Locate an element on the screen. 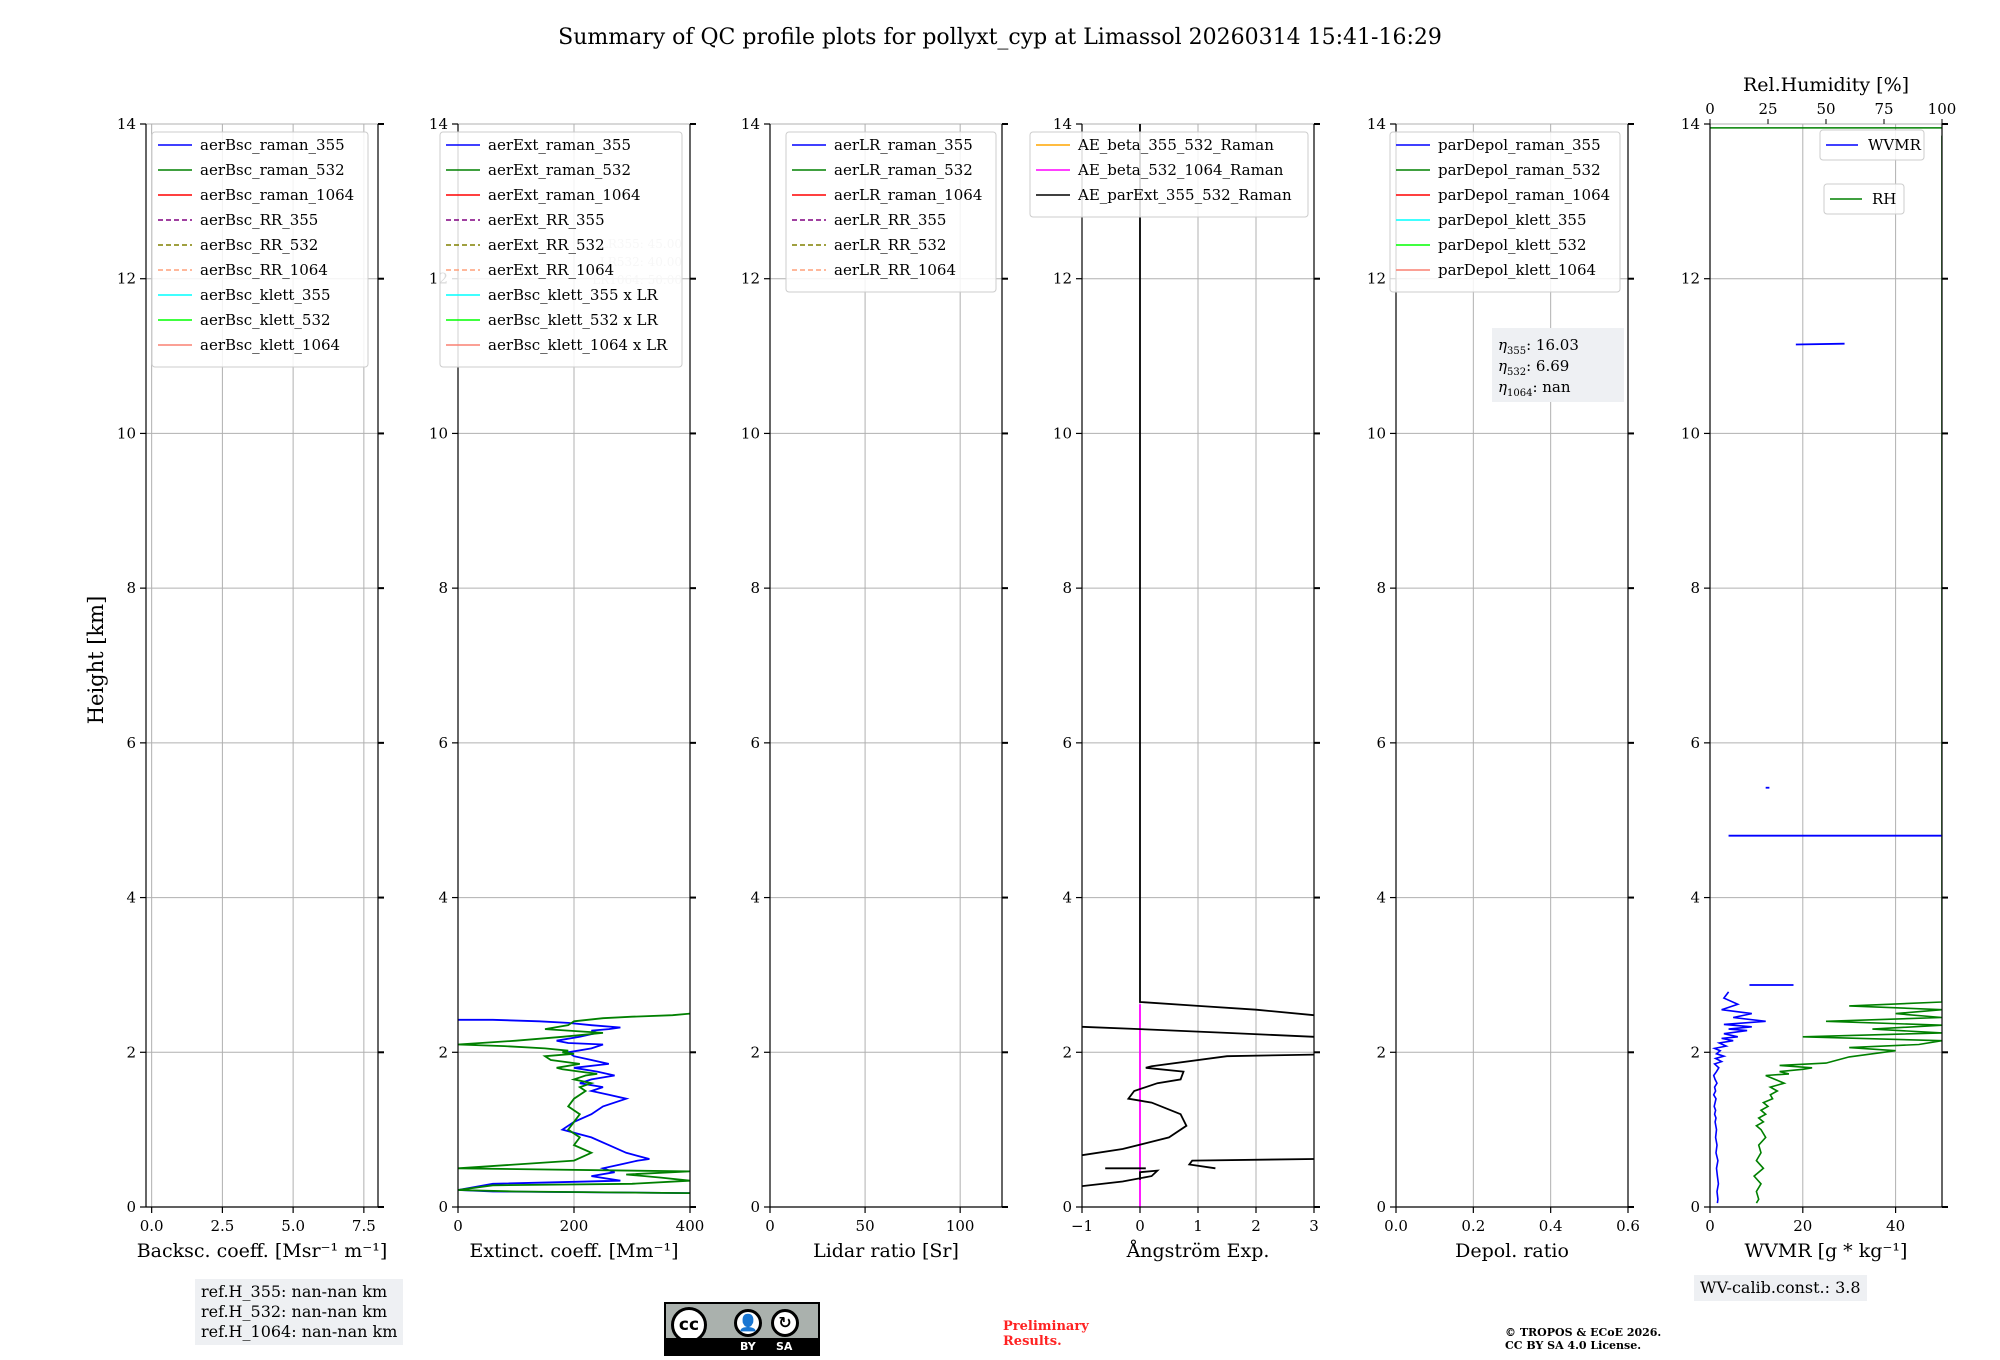 The image size is (2000, 1360). legend-label: AE_beta_532_1064_Raman is located at coordinates (1180, 170).